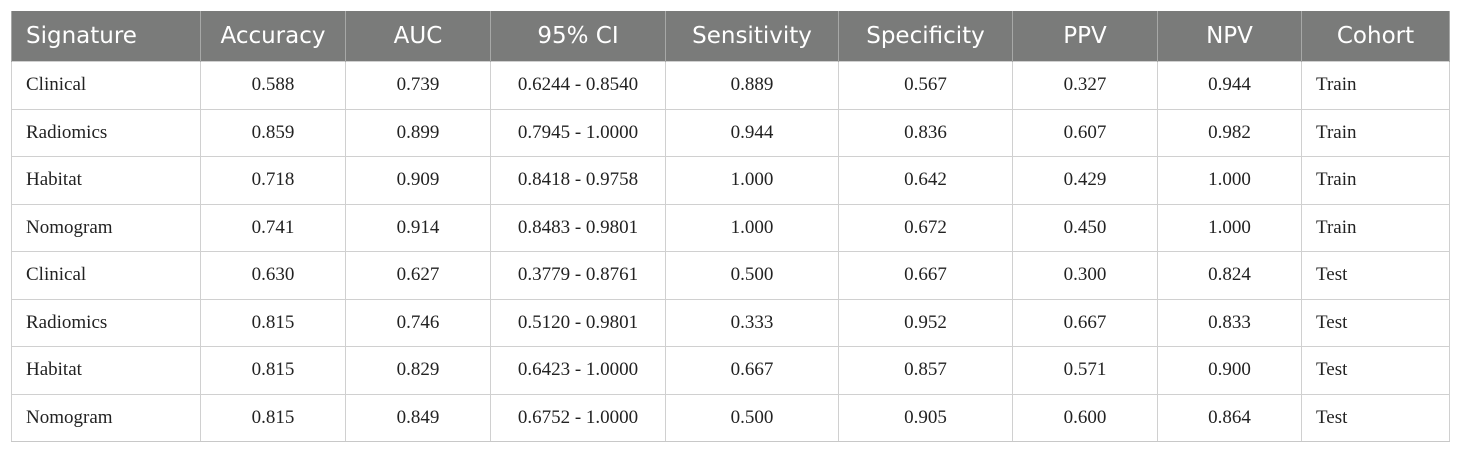 Image resolution: width=1460 pixels, height=453 pixels. Describe the element at coordinates (418, 132) in the screenshot. I see `cell-auc: 0.899` at that location.